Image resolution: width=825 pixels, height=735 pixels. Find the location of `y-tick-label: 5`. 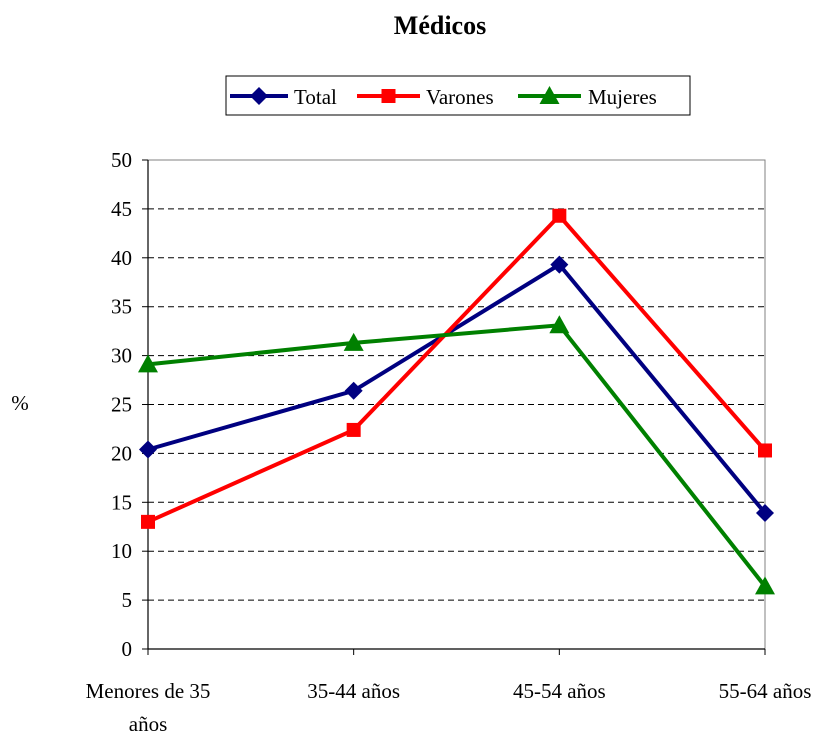

y-tick-label: 5 is located at coordinates (127, 600).